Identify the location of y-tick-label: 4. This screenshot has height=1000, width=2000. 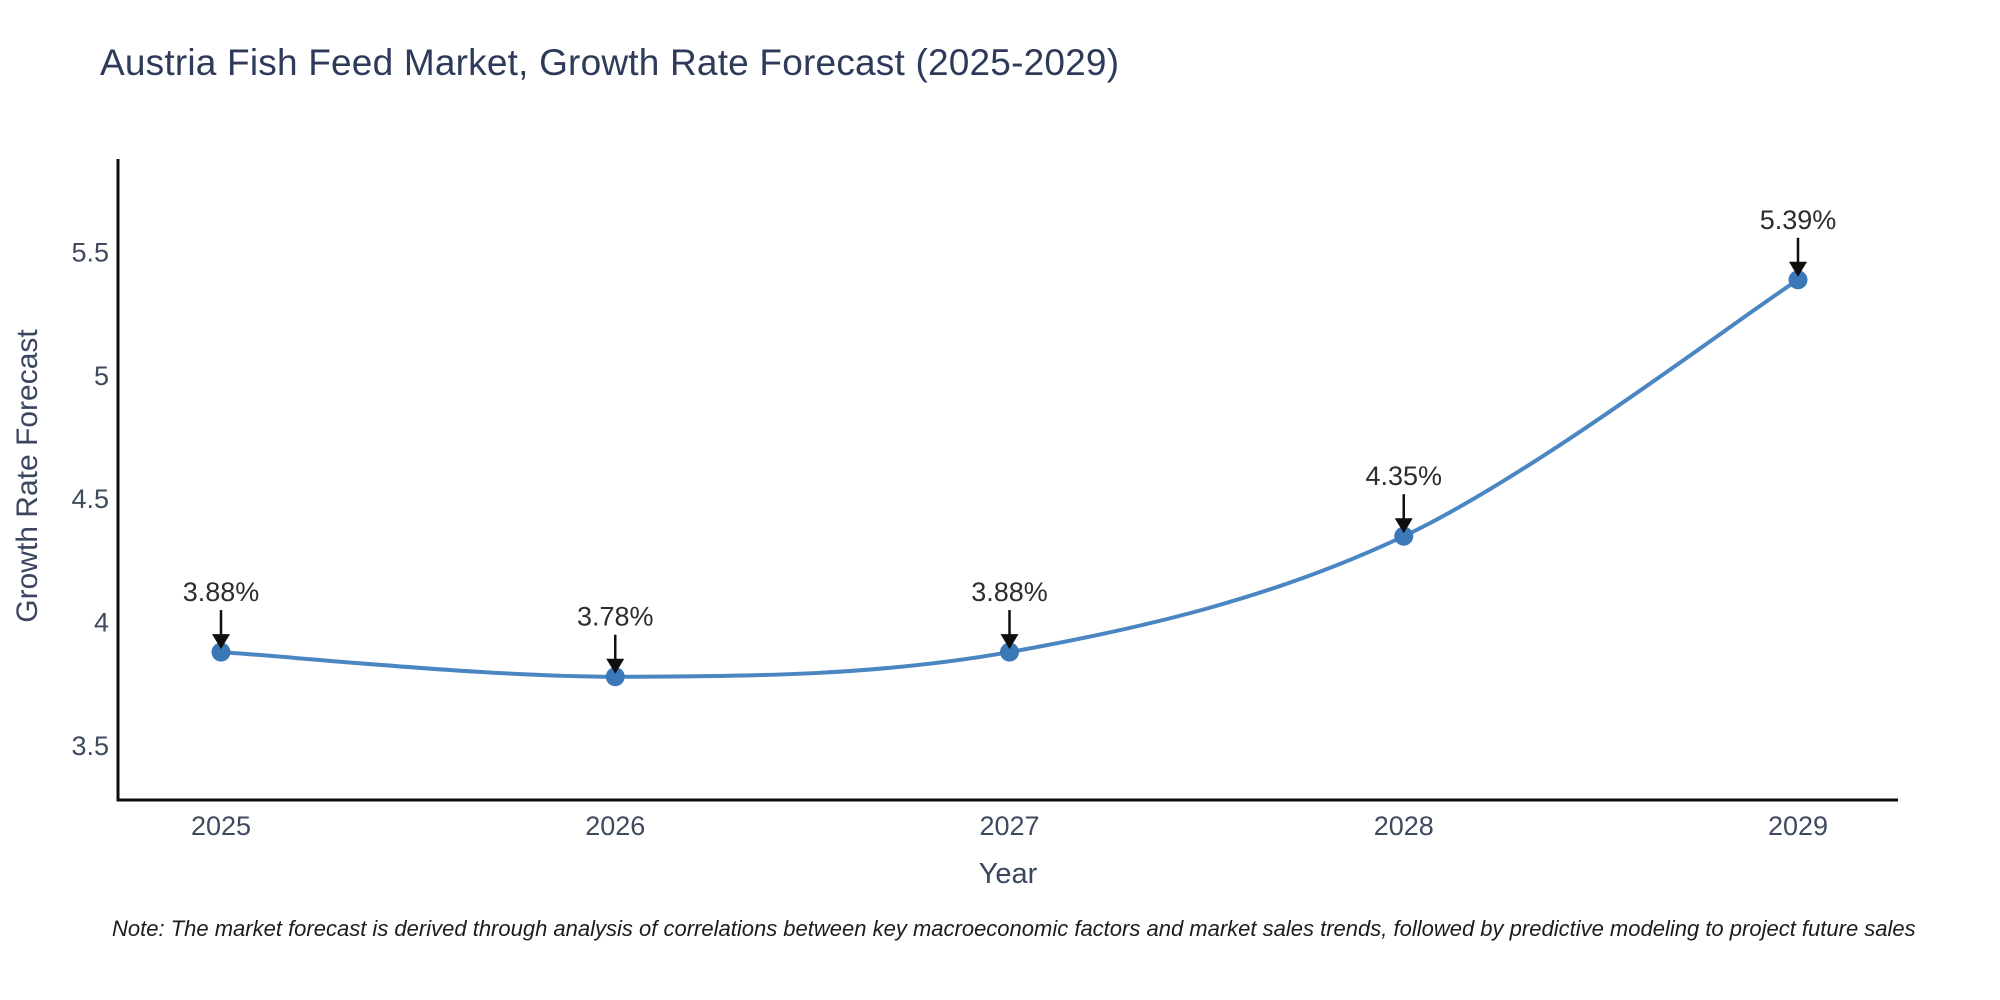
(101, 622).